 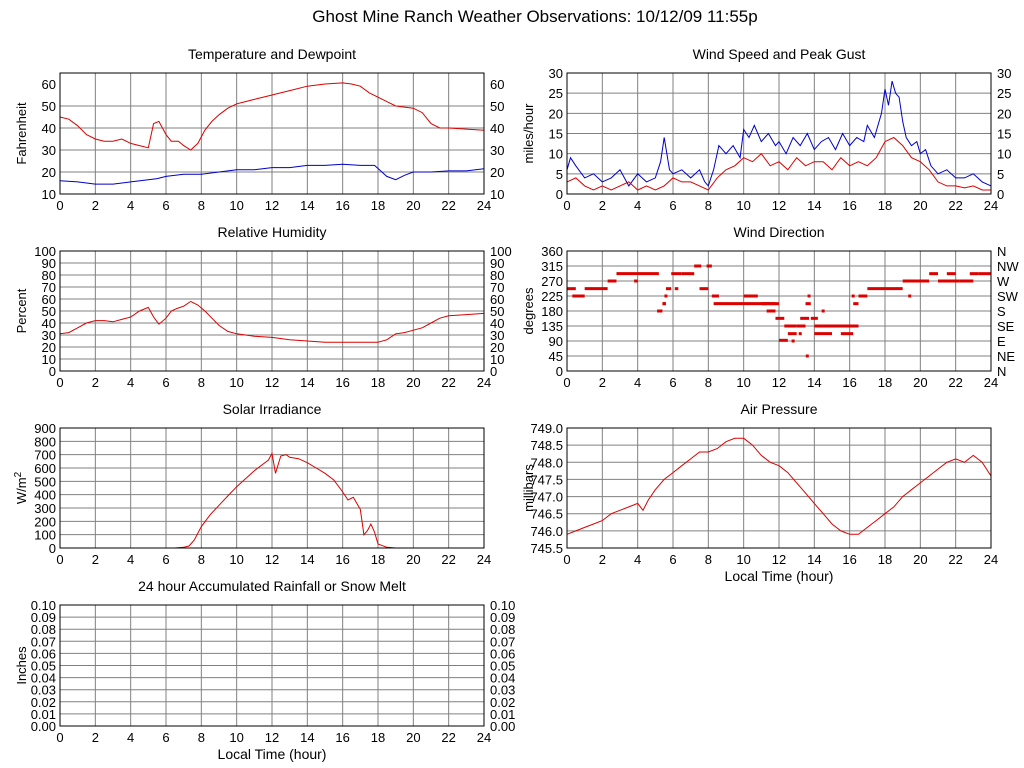 What do you see at coordinates (272, 311) in the screenshot?
I see `humidity-frame` at bounding box center [272, 311].